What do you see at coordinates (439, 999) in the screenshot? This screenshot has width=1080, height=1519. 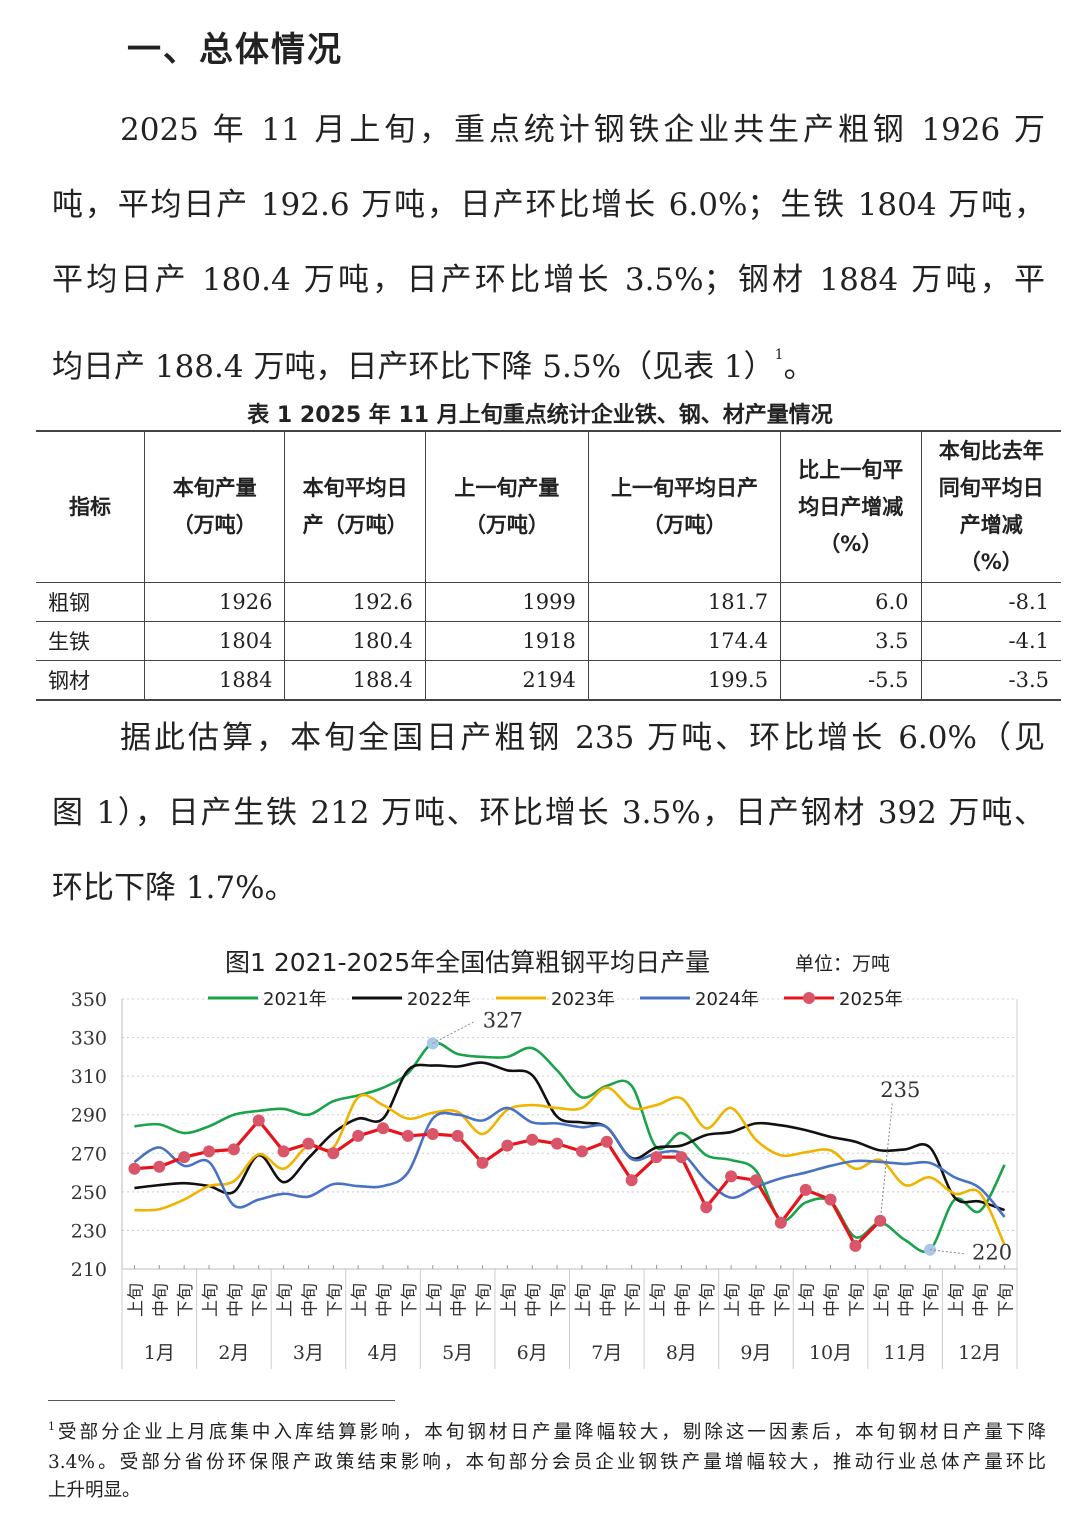 I see `legend-label: 2022年` at bounding box center [439, 999].